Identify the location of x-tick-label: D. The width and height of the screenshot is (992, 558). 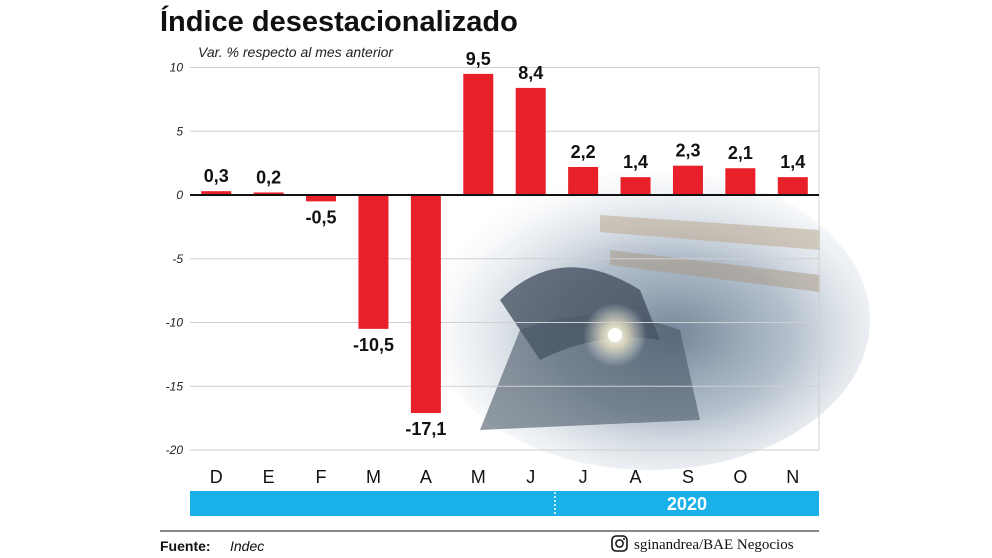
(216, 477).